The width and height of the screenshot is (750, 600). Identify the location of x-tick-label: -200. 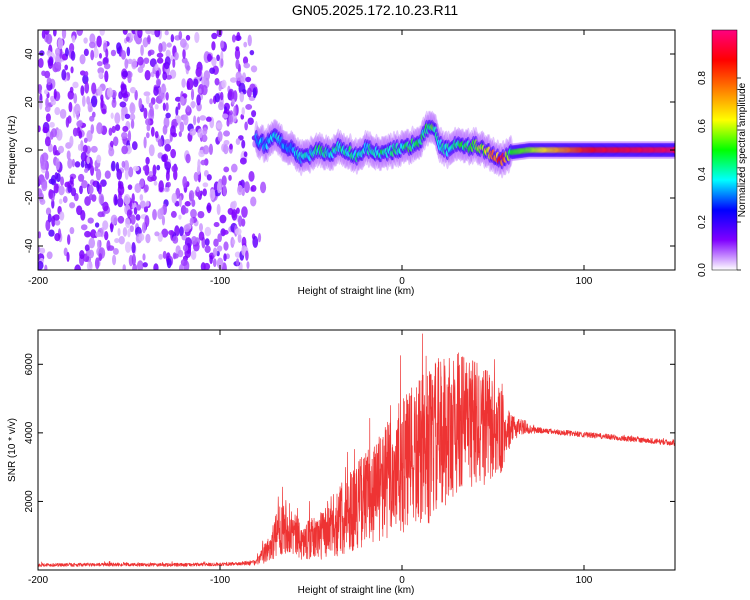
(38, 281).